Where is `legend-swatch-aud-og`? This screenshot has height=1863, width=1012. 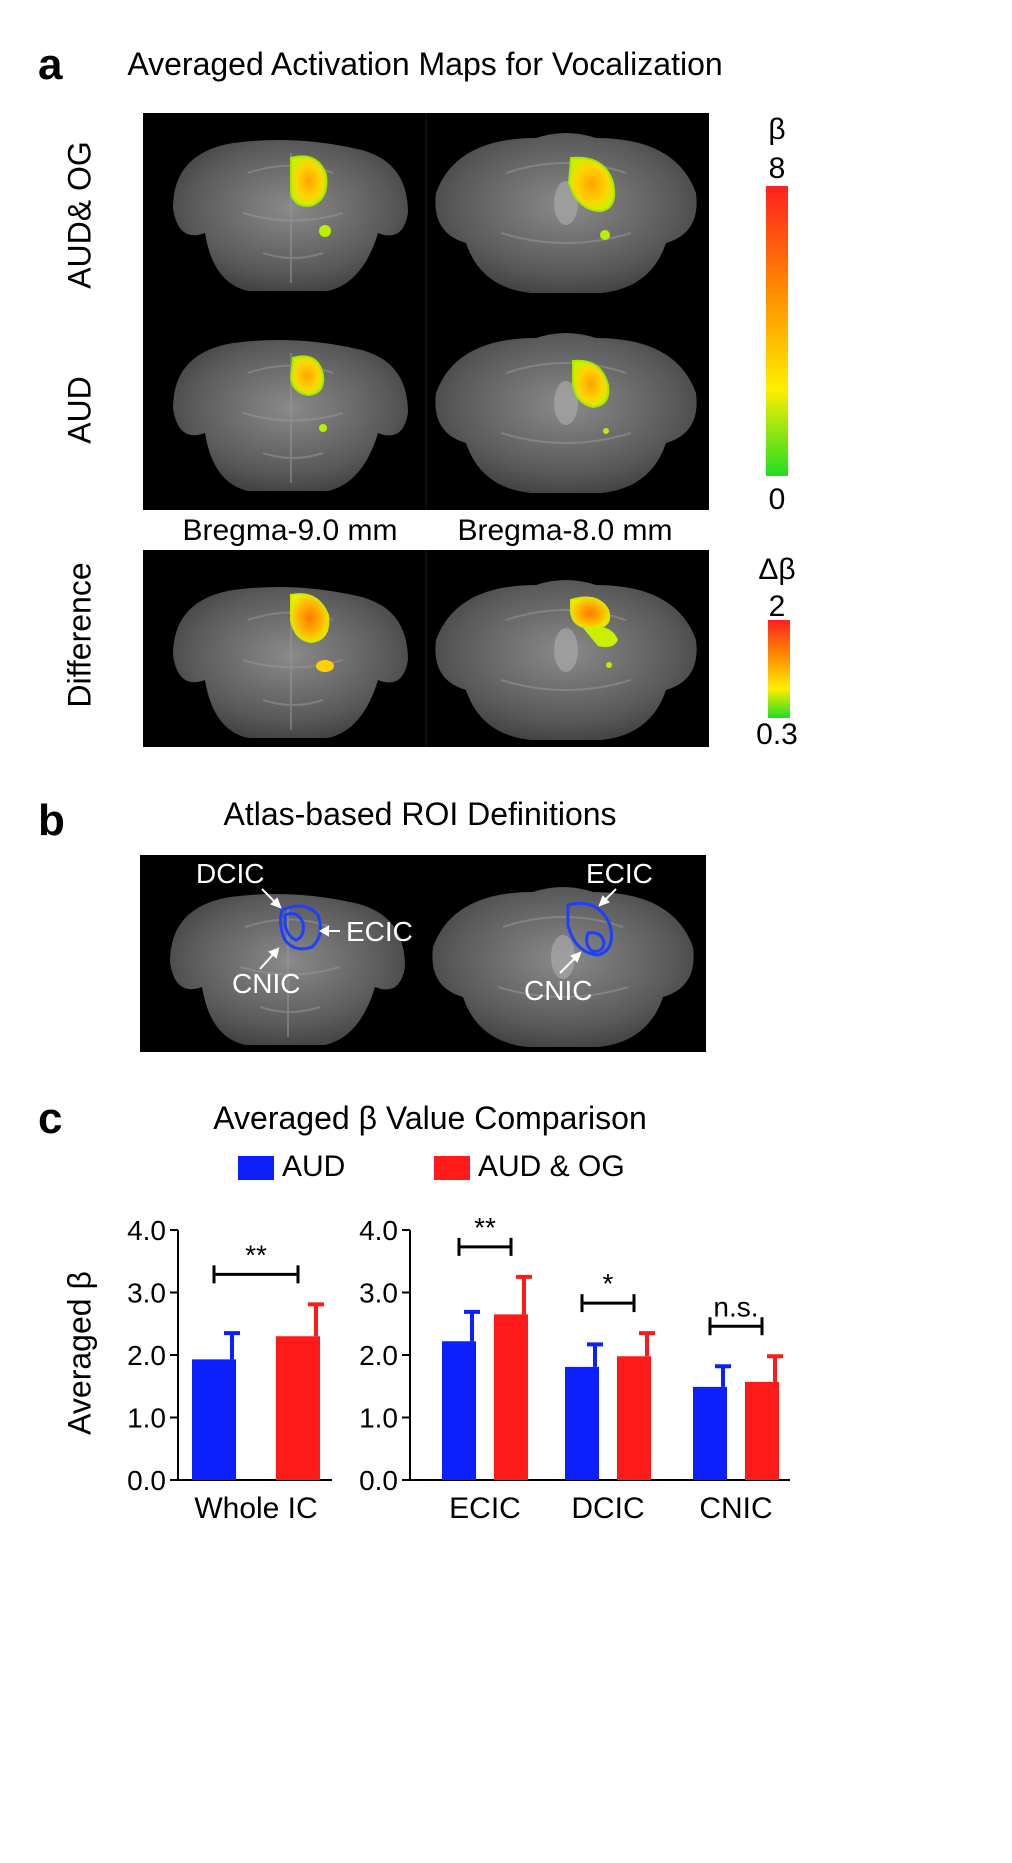
legend-swatch-aud-og is located at coordinates (452, 1168).